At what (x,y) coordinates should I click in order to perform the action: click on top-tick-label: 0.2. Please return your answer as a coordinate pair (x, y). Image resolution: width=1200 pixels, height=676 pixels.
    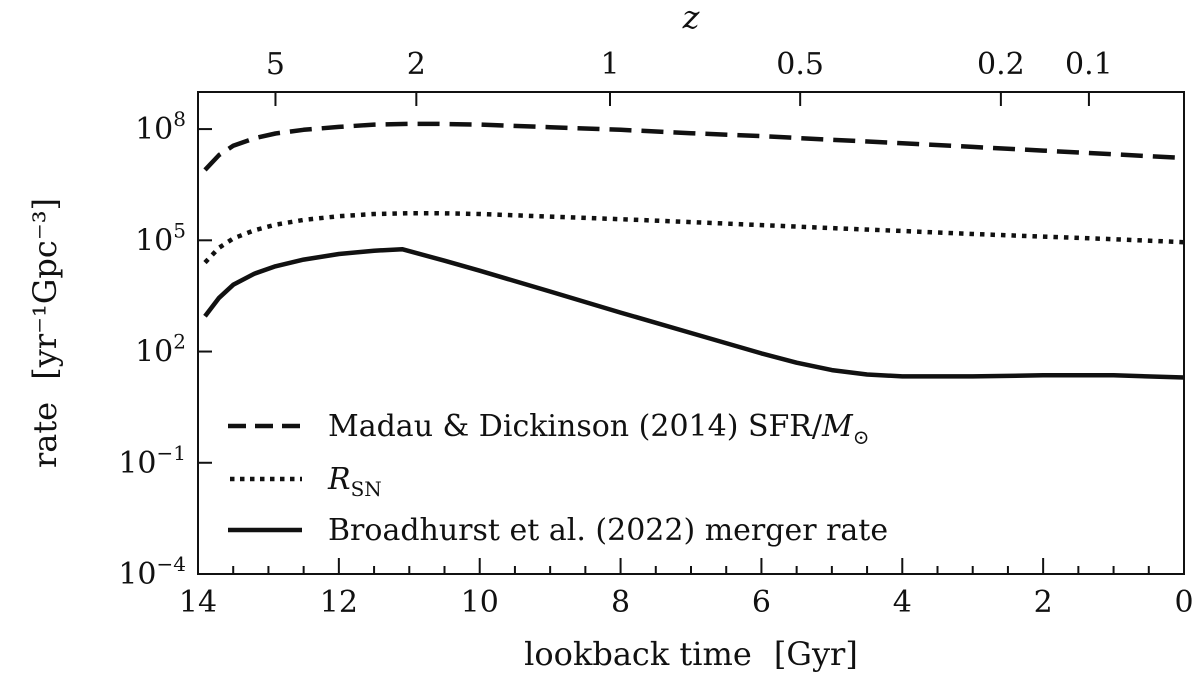
    Looking at the image, I should click on (1001, 64).